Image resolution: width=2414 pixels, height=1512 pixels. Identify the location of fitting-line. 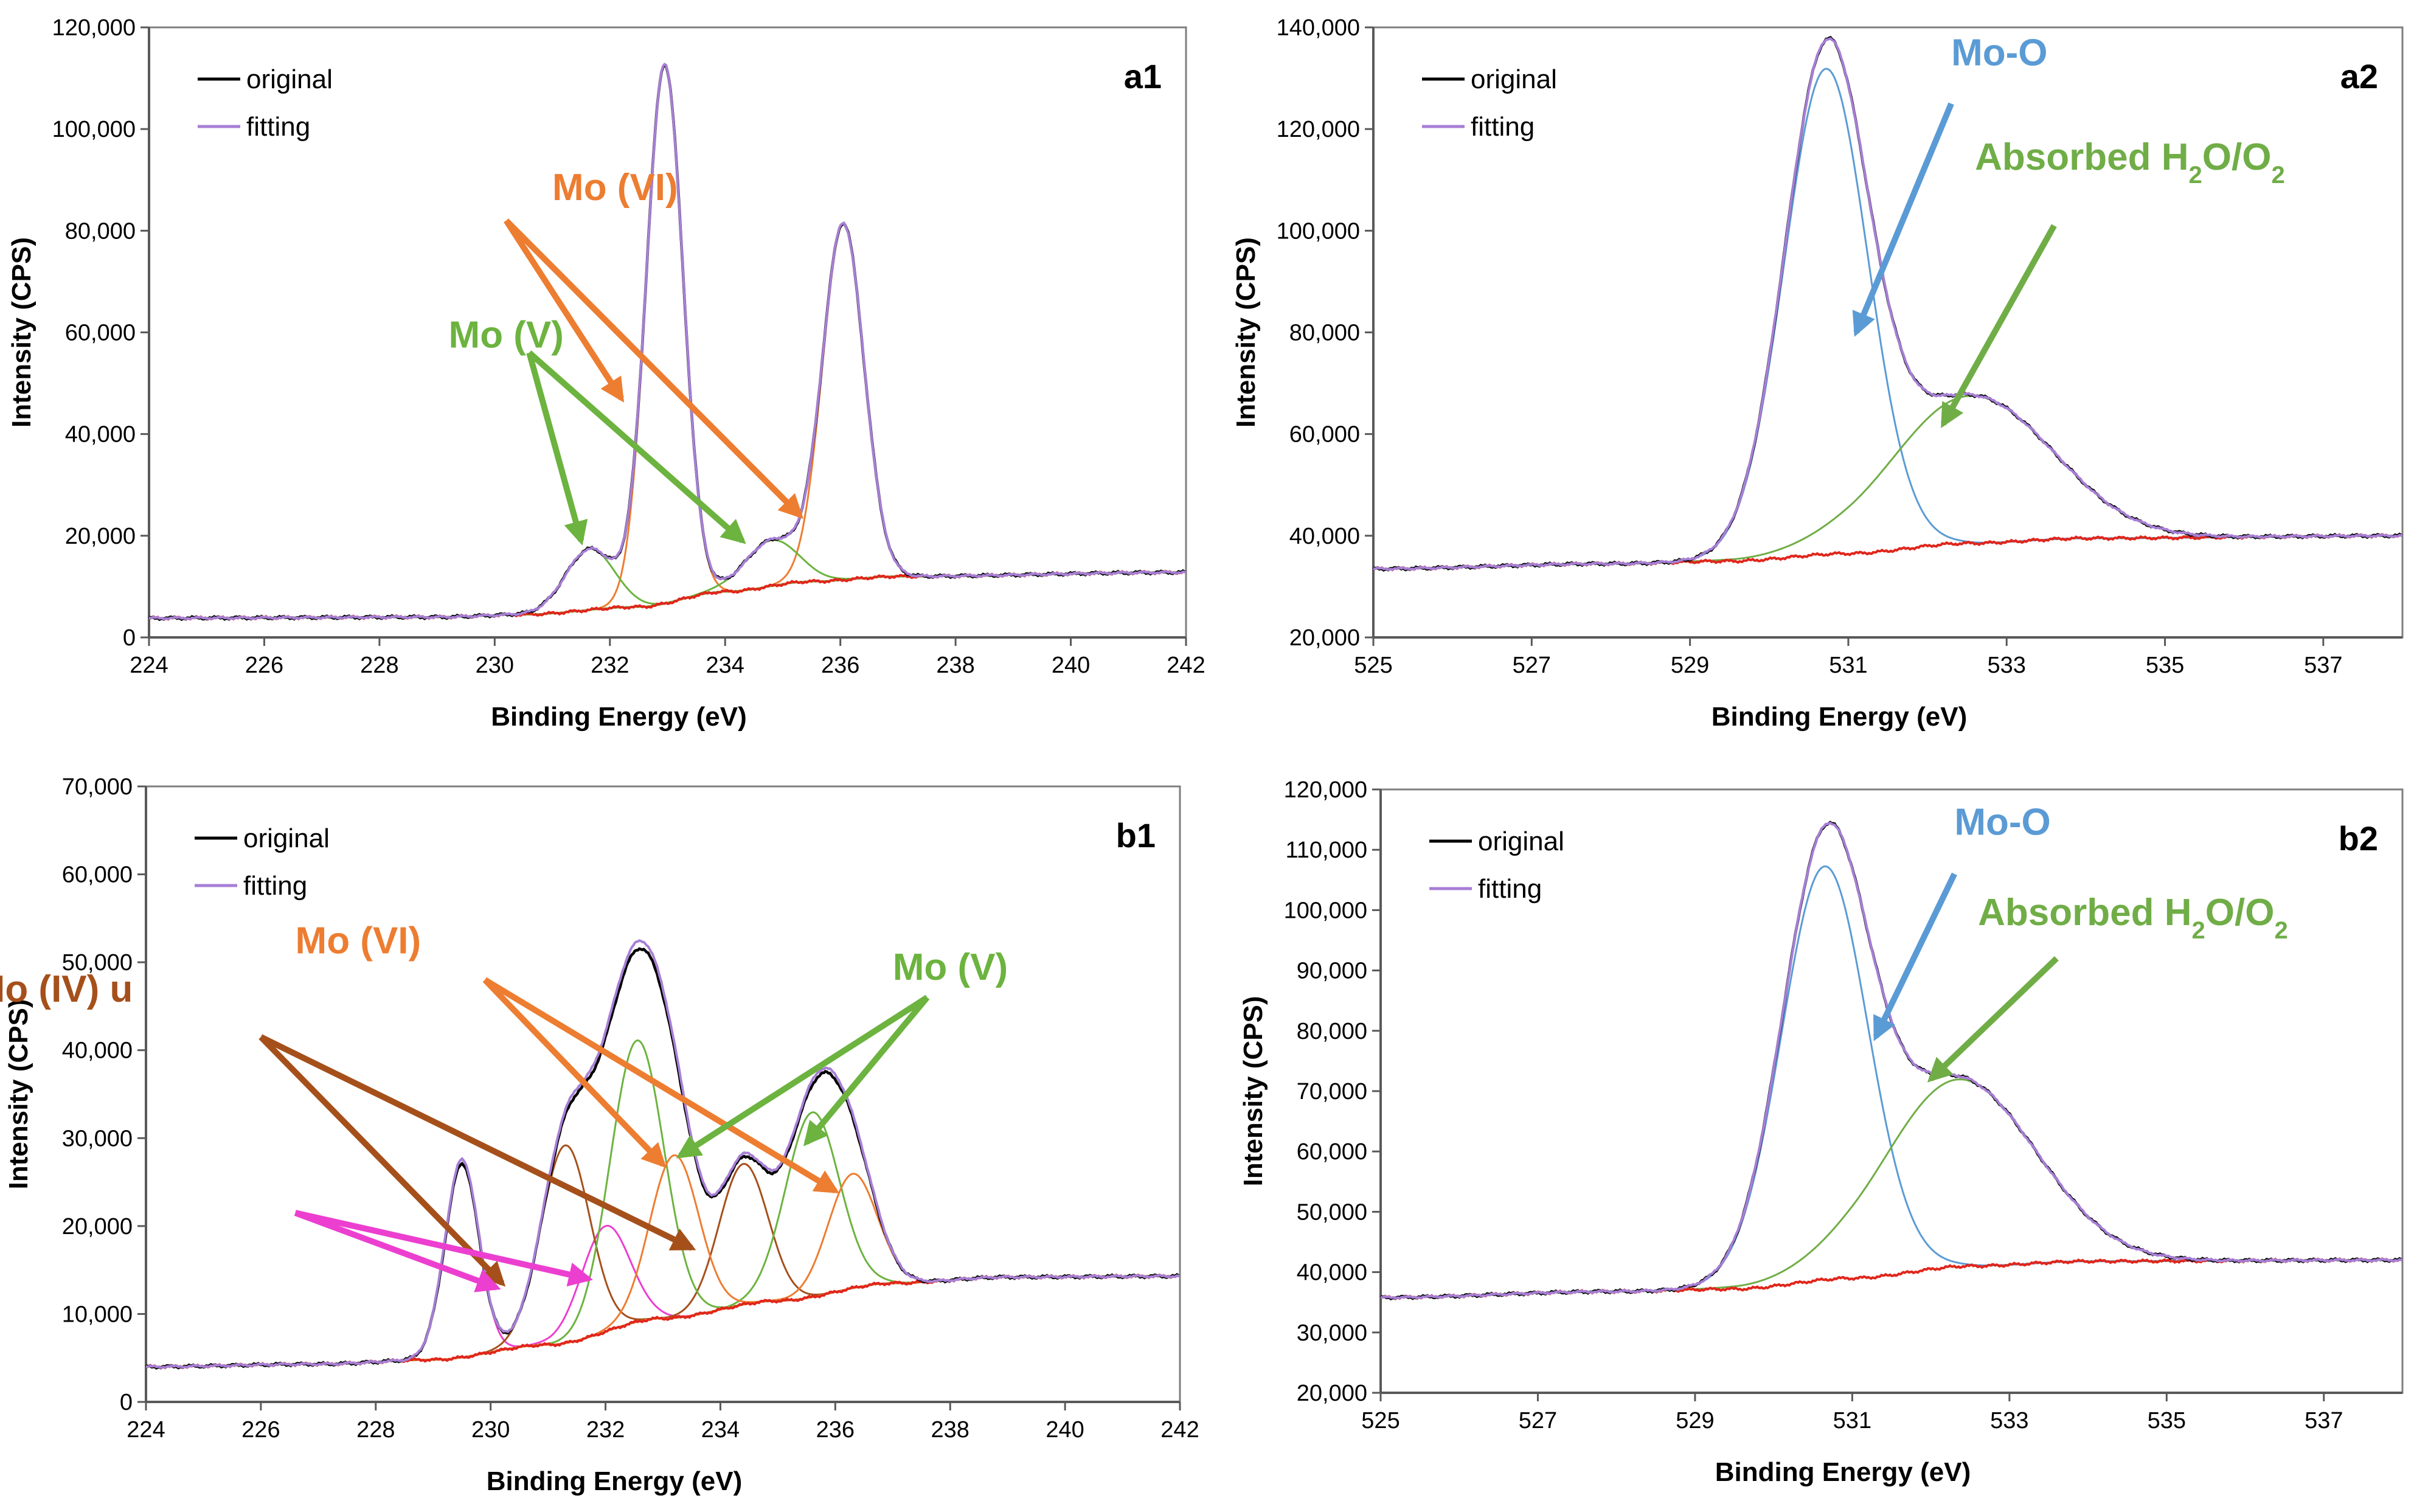
(663, 1154).